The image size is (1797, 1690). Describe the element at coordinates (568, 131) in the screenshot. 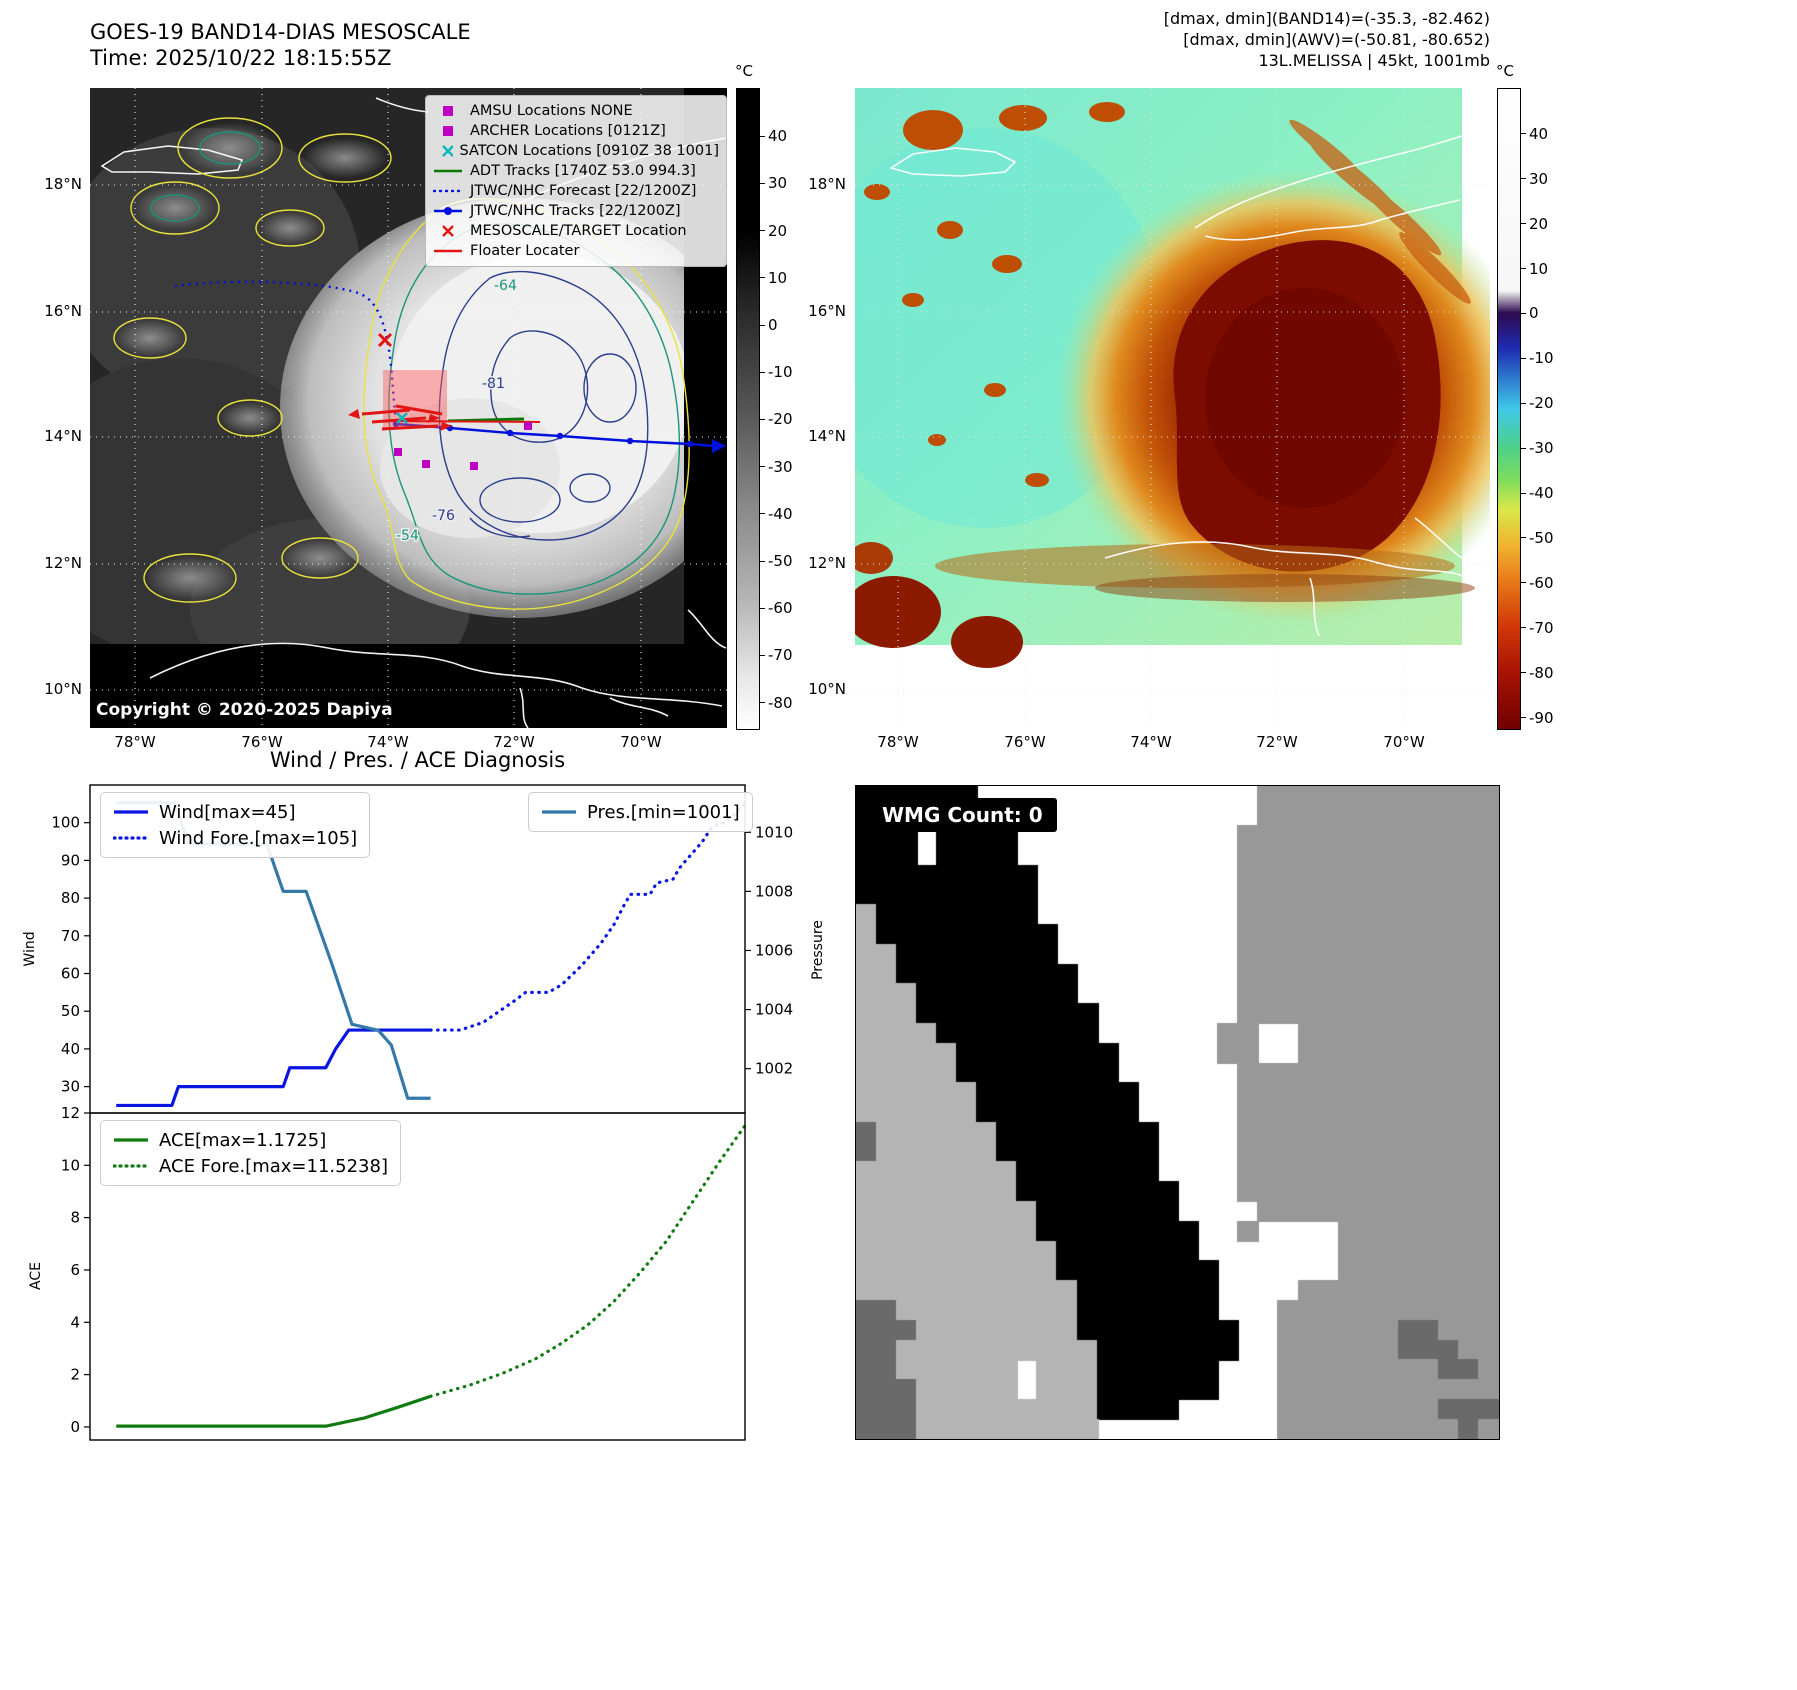

I see `legend-label: ARCHER Locations [0121Z]` at that location.